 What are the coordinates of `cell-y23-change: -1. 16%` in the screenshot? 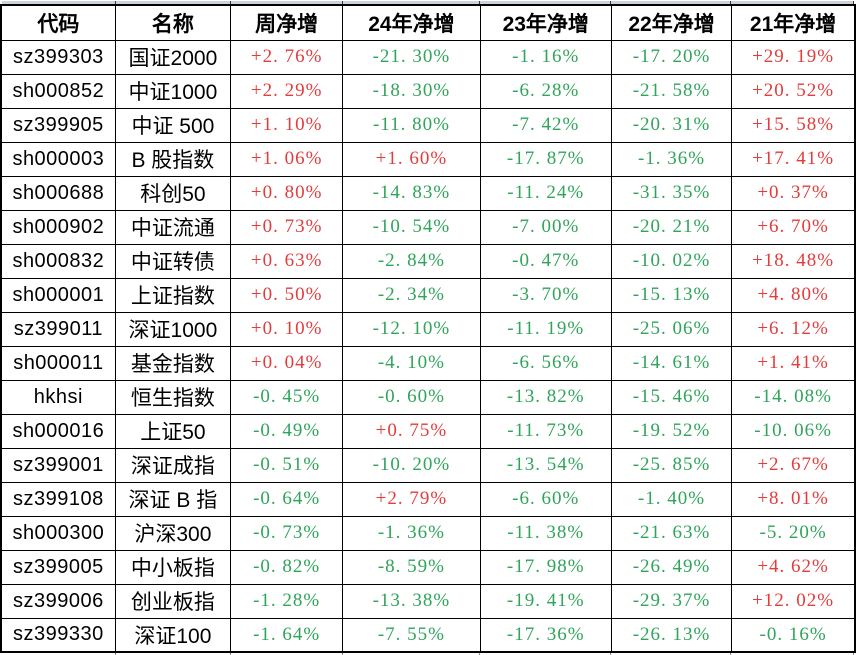 It's located at (545, 57).